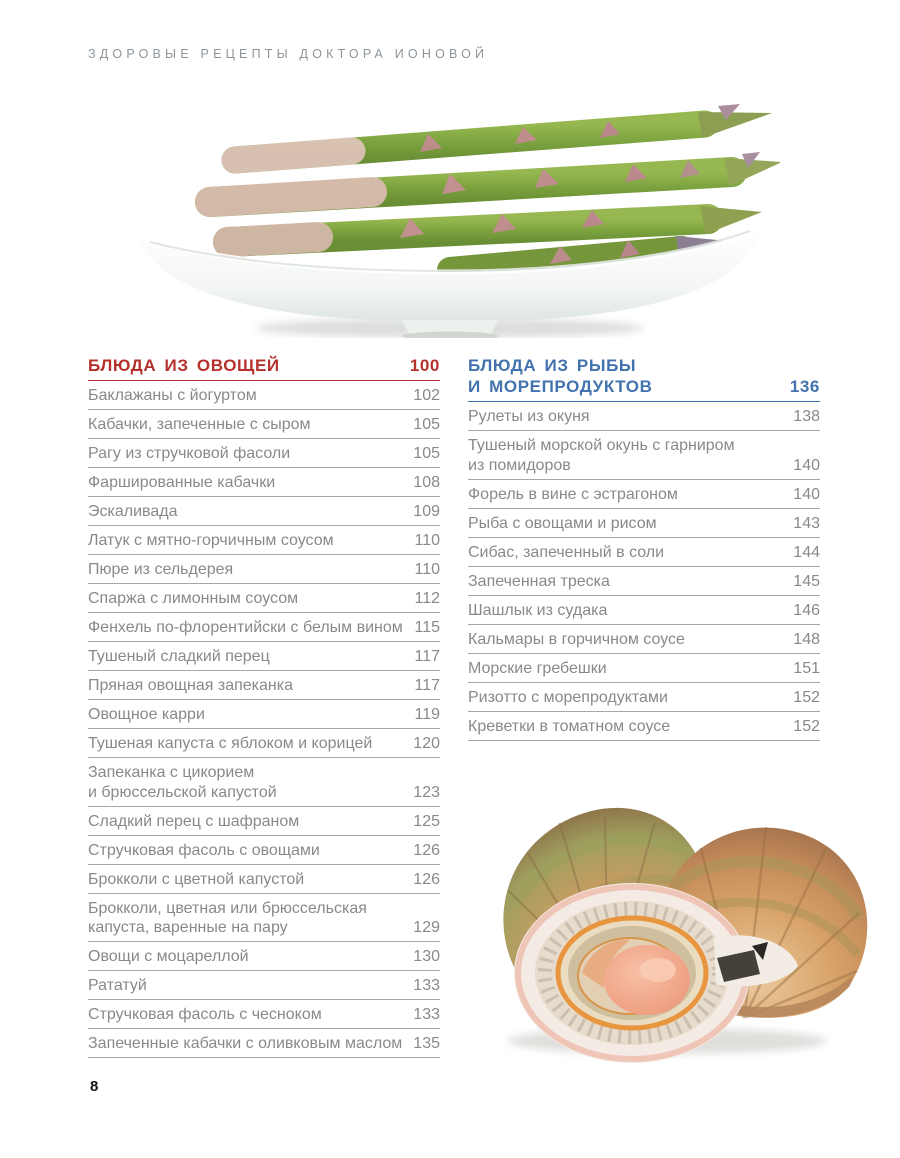  I want to click on toc-item: Рыба с овощами и рисом 143, so click(644, 526).